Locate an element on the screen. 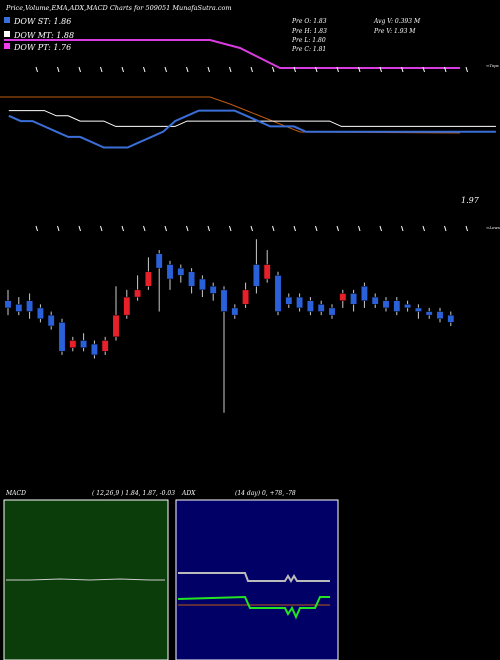 The image size is (500, 660). stat-prev-open: Pre O: 1.83 is located at coordinates (309, 21).